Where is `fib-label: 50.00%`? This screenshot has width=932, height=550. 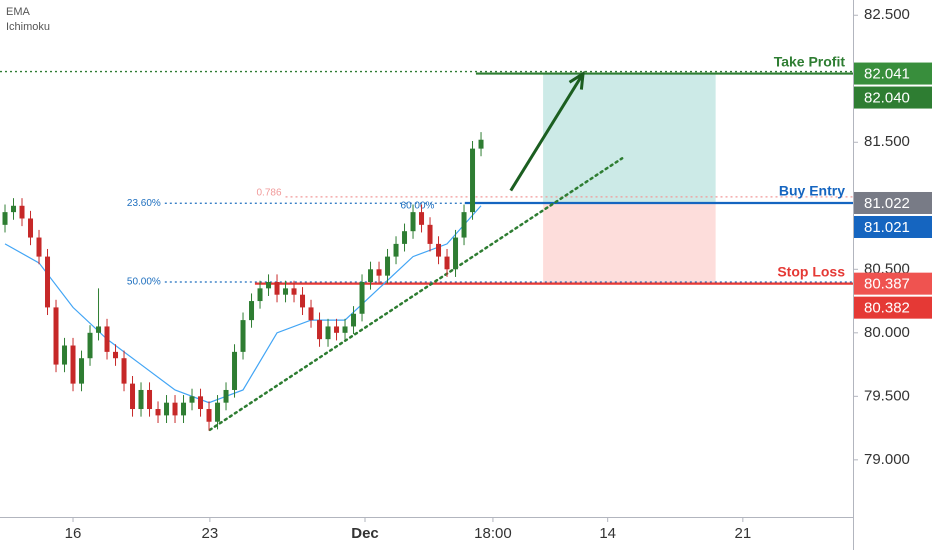
fib-label: 50.00% is located at coordinates (144, 282).